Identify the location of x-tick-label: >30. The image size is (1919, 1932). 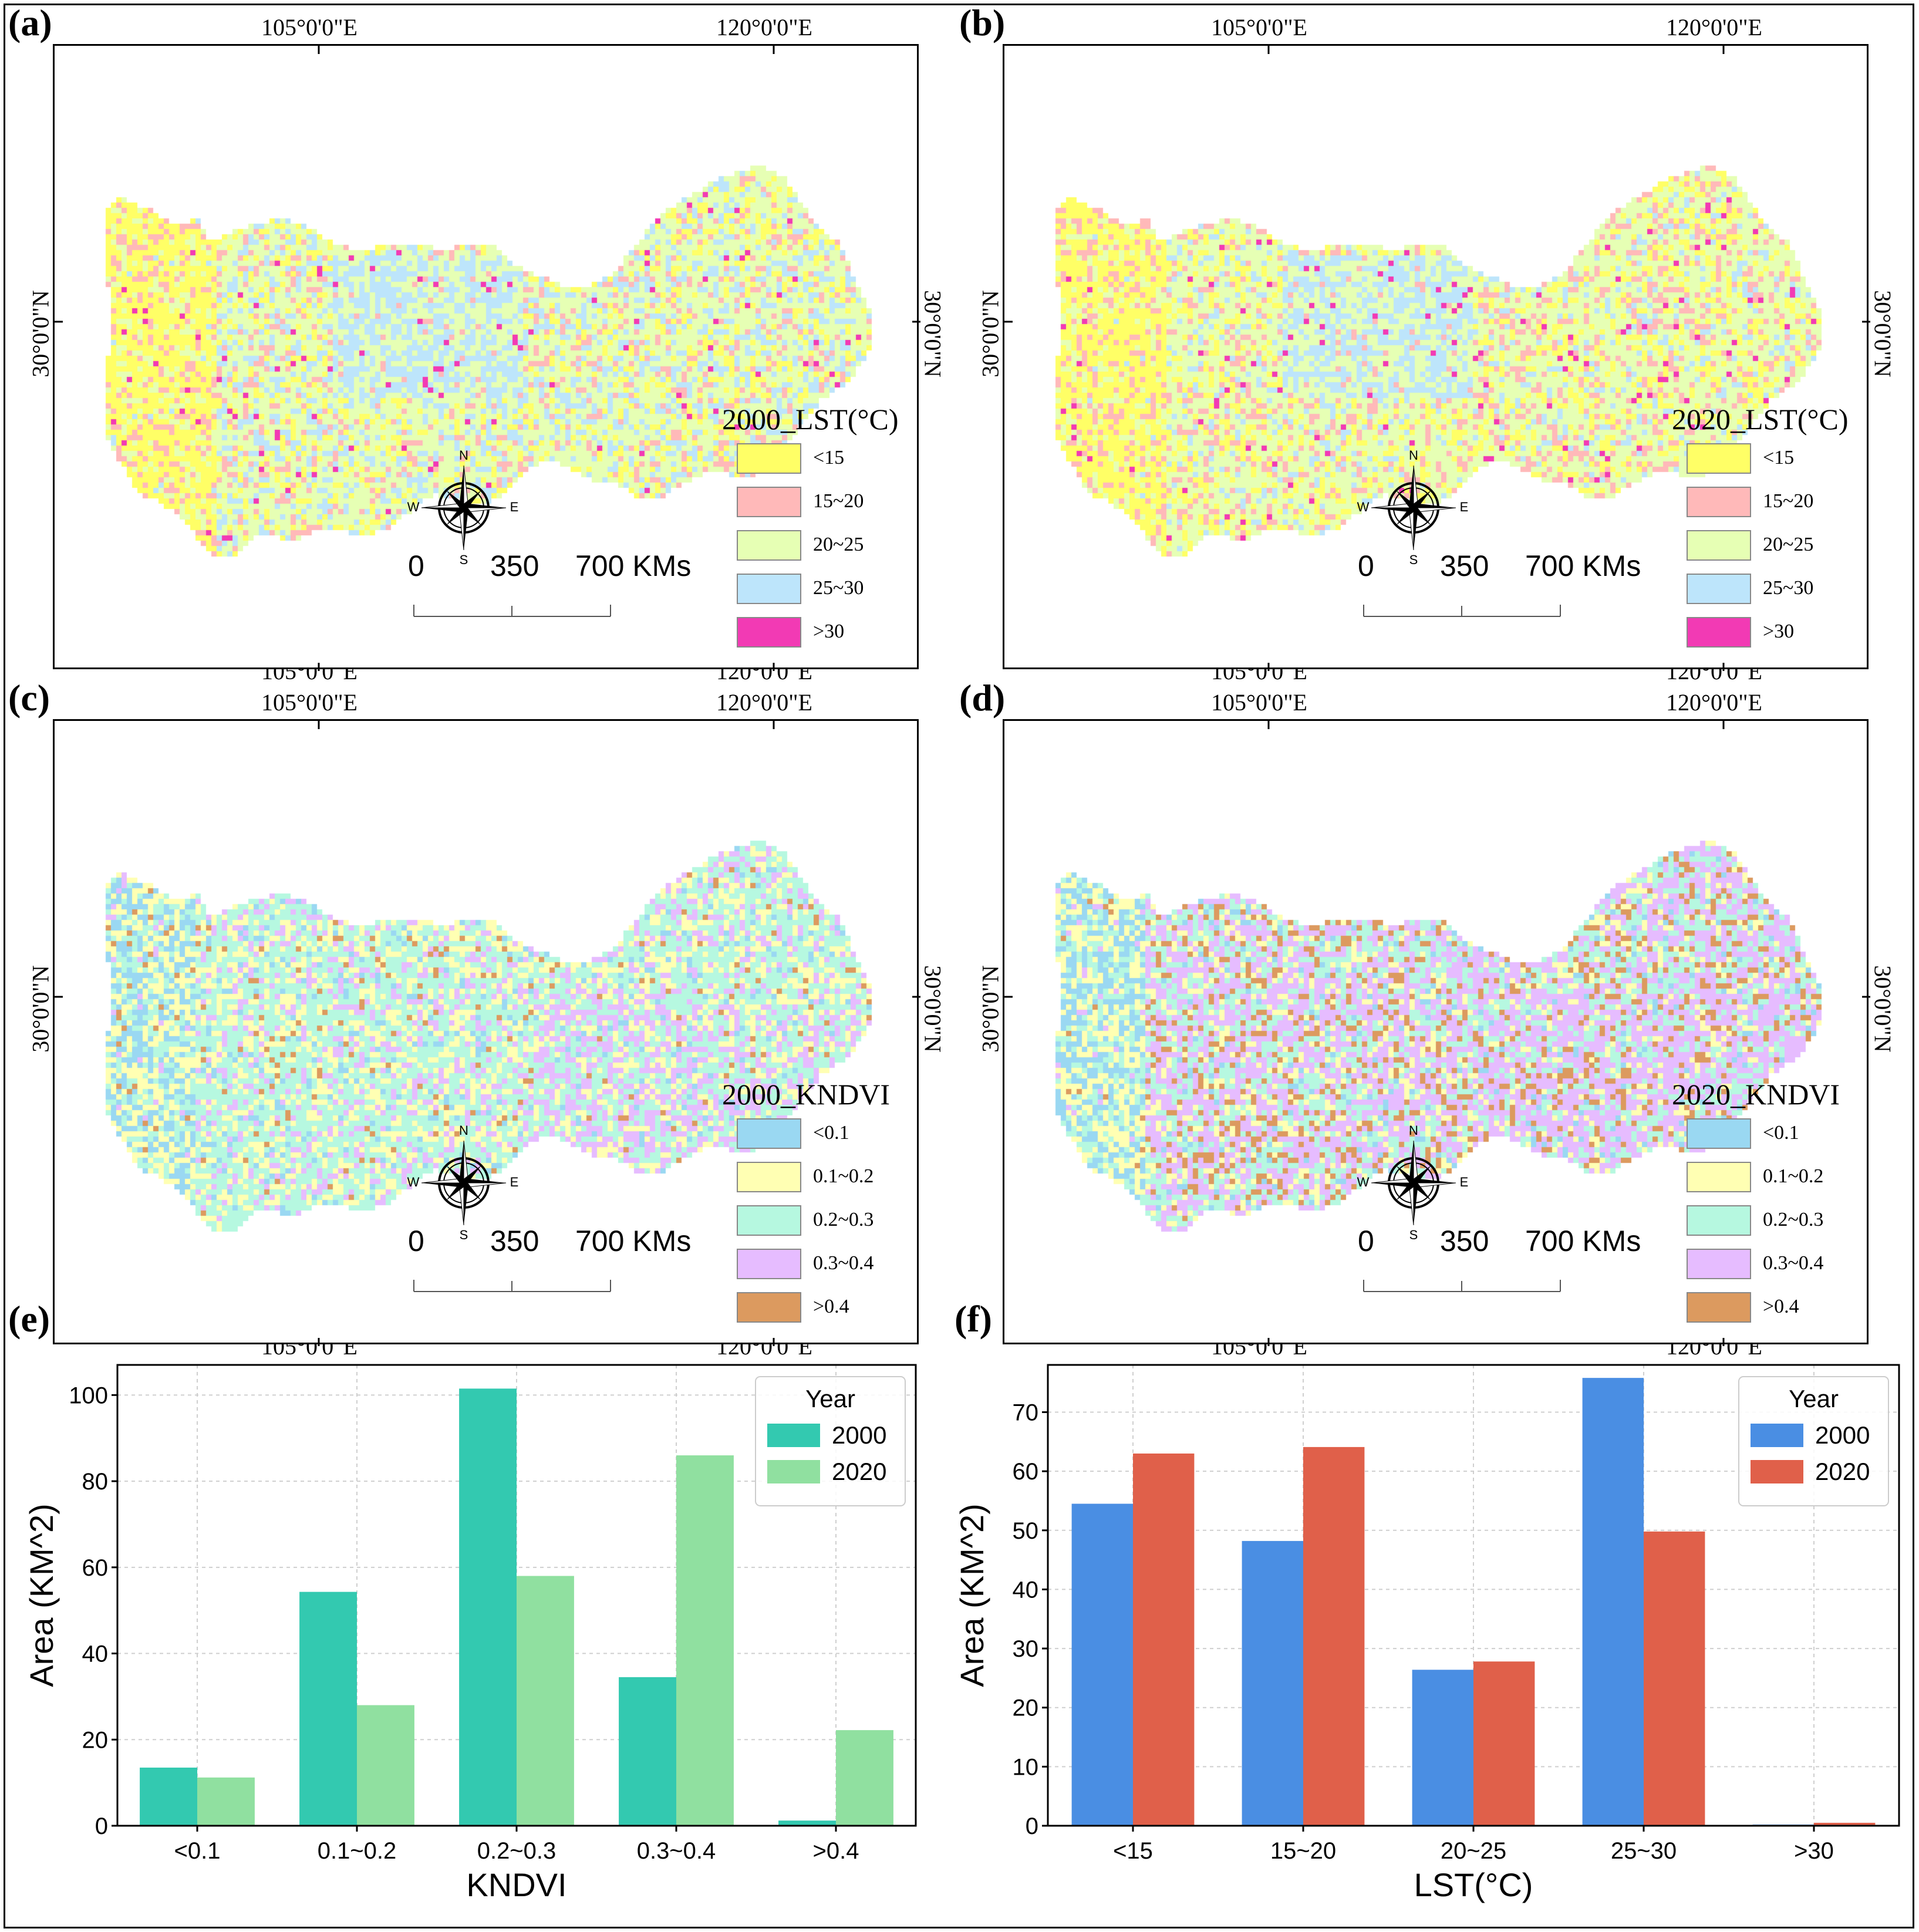
(1814, 1851).